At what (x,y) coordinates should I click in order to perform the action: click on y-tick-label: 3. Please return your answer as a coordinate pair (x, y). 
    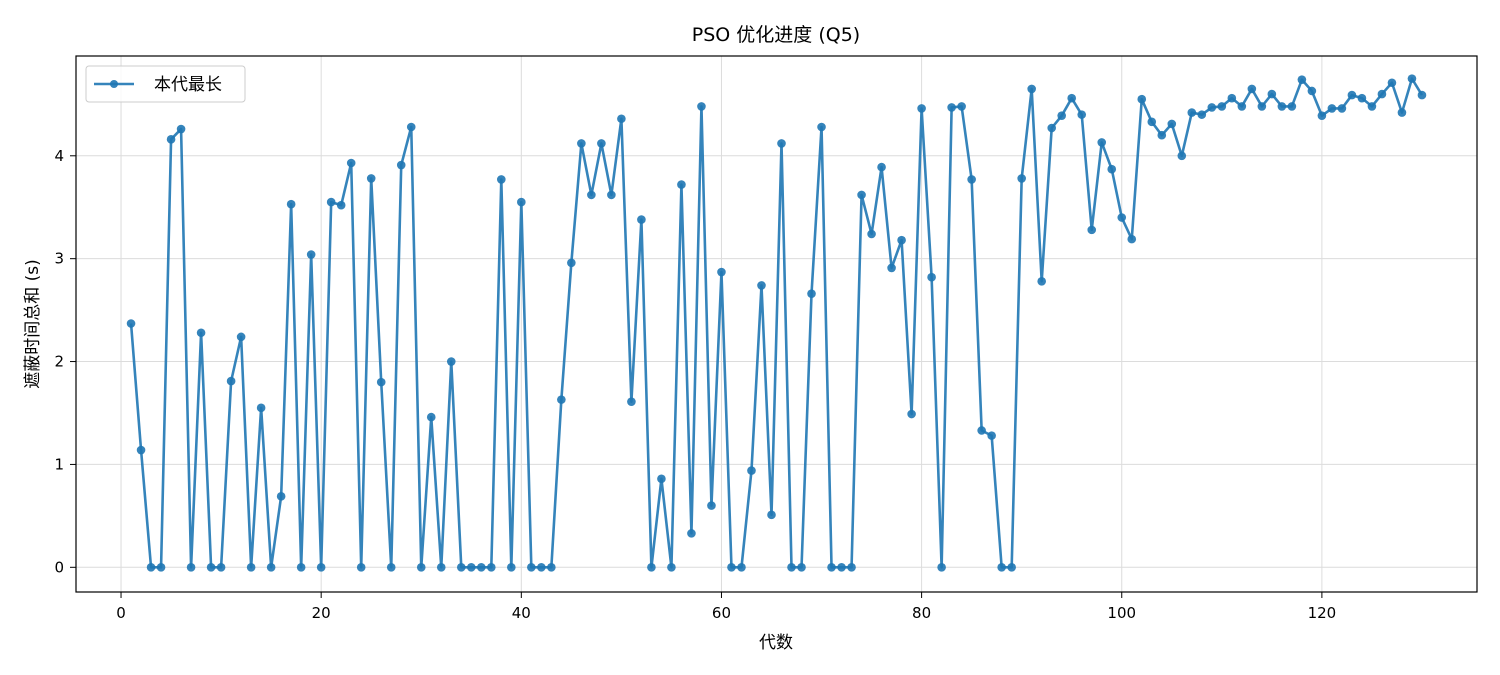
    Looking at the image, I should click on (59, 259).